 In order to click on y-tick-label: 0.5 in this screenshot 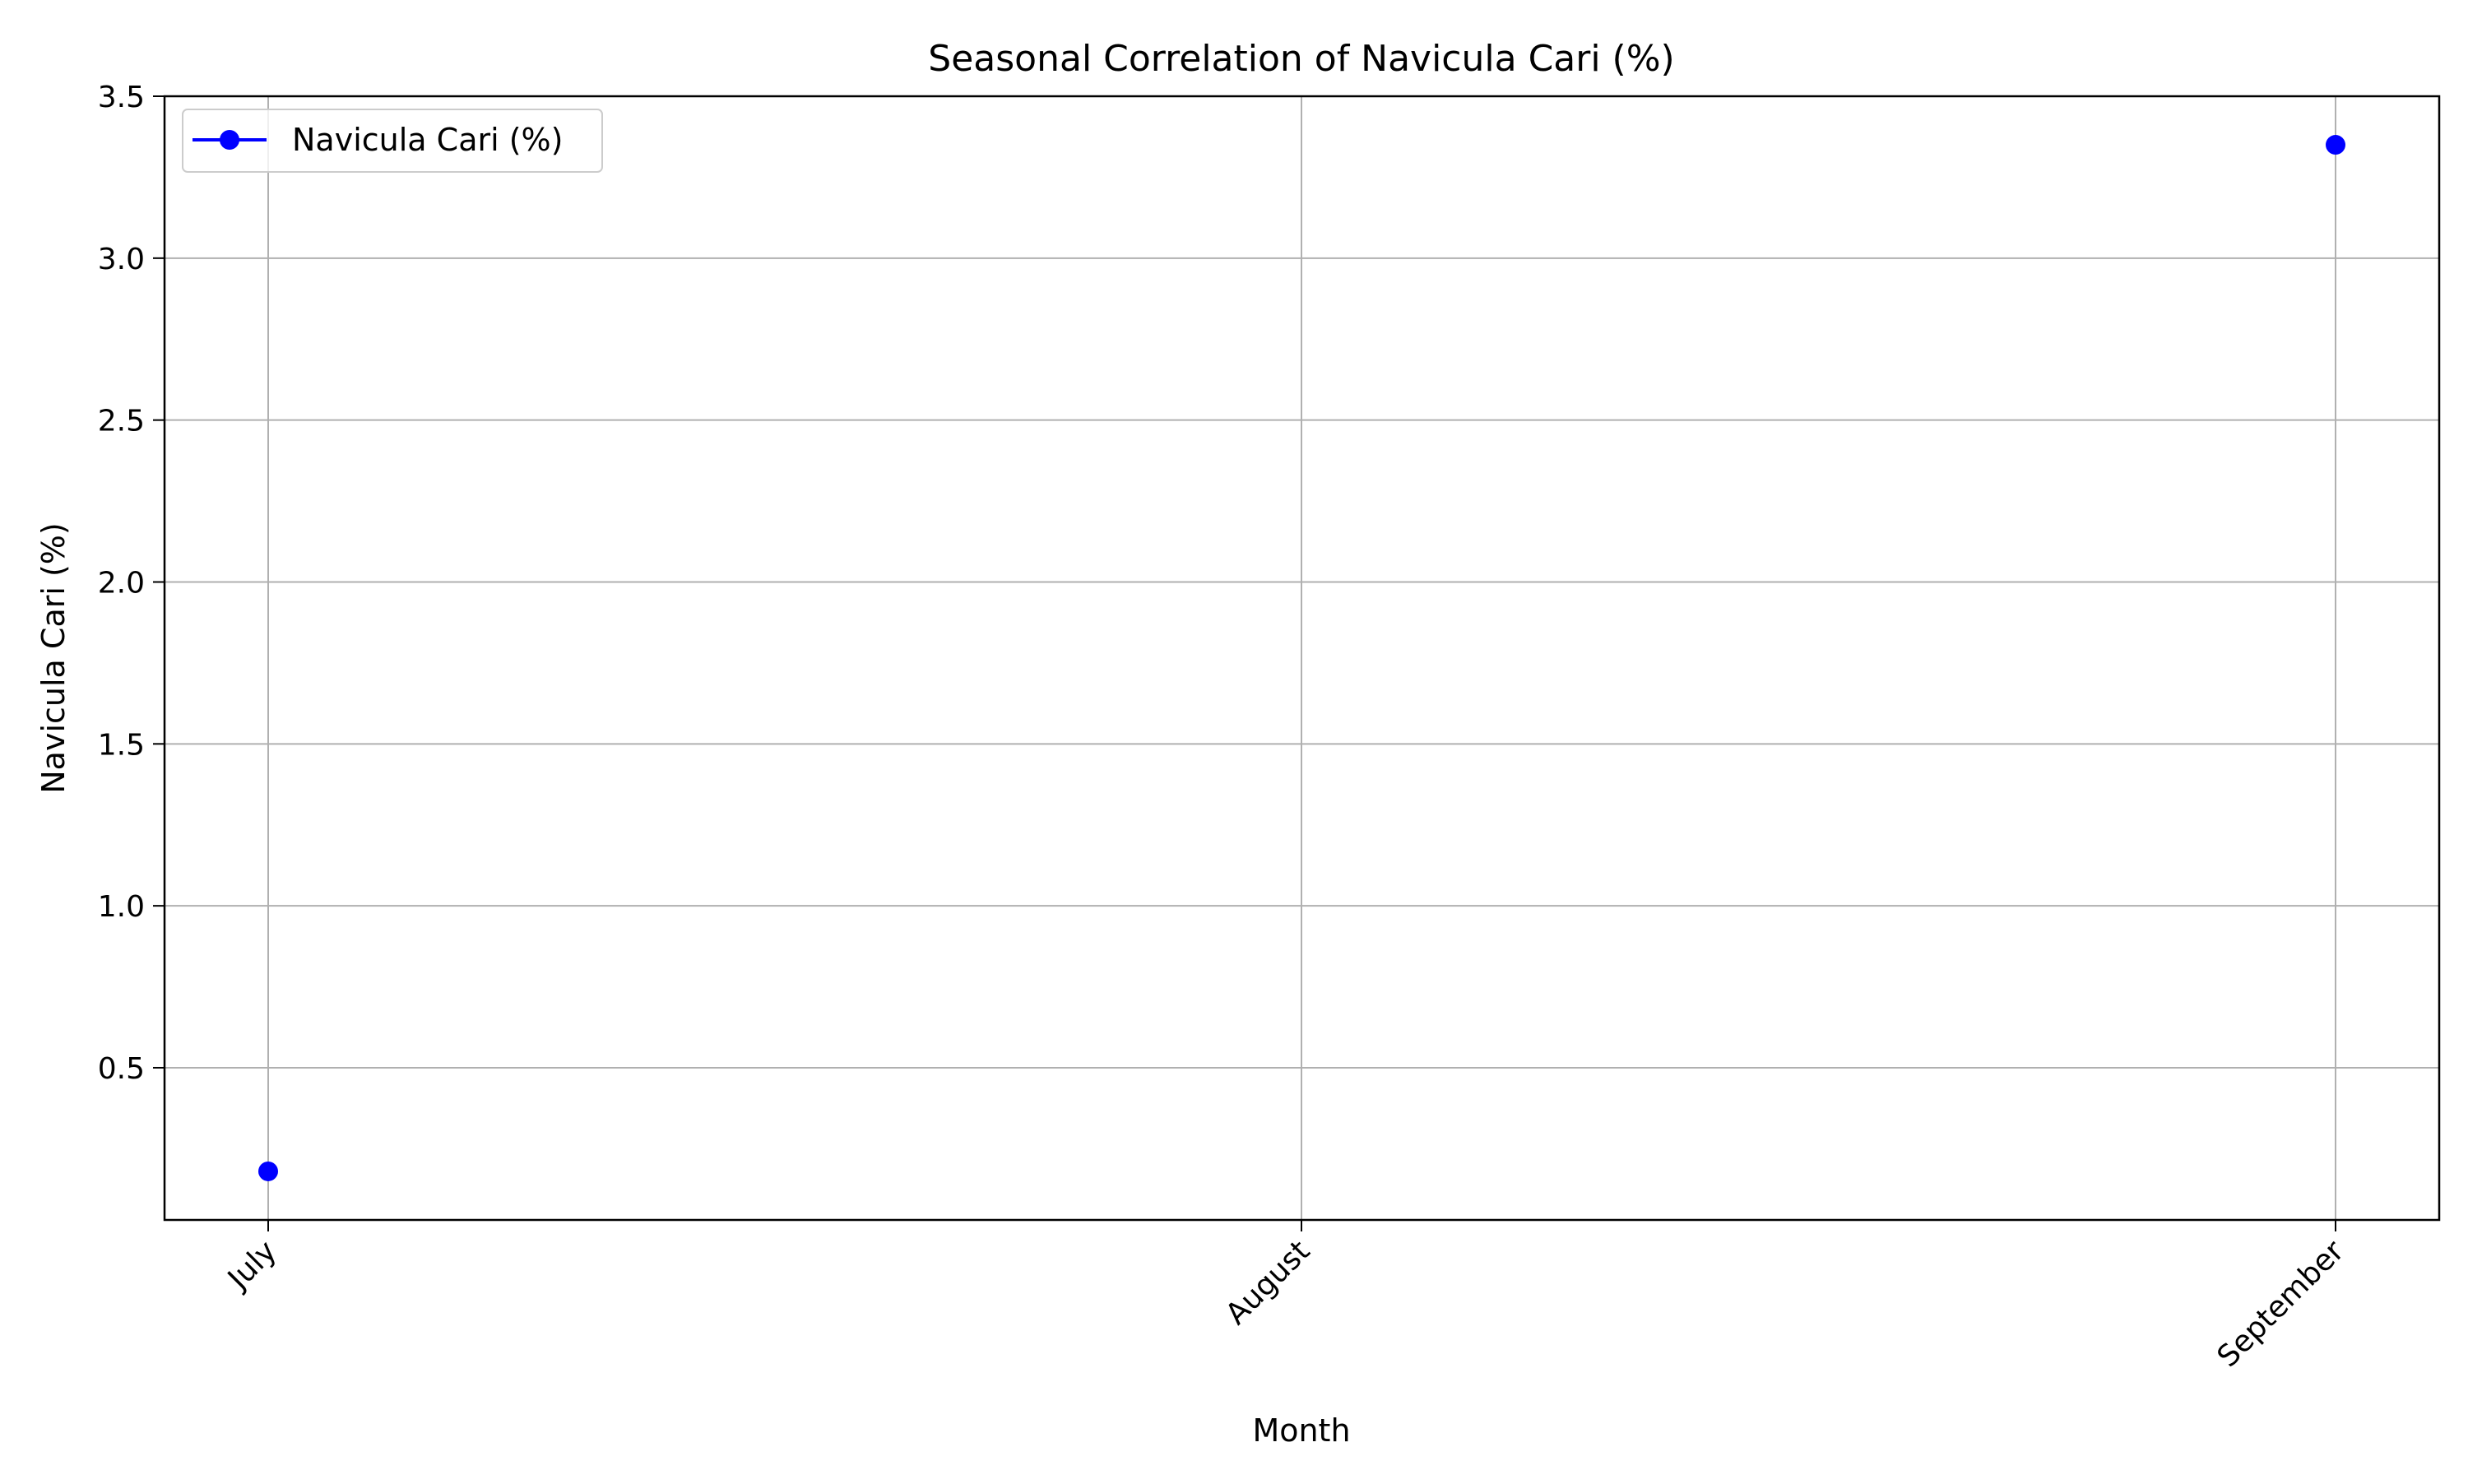, I will do `click(121, 1069)`.